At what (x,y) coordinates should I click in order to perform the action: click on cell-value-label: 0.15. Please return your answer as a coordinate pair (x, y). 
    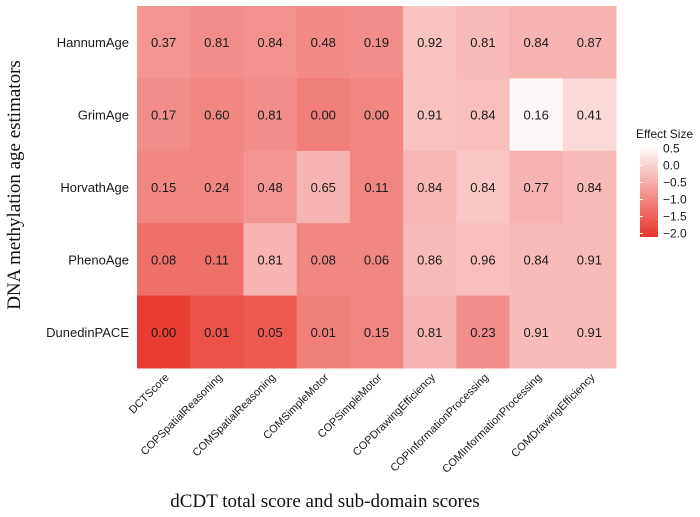
    Looking at the image, I should click on (376, 332).